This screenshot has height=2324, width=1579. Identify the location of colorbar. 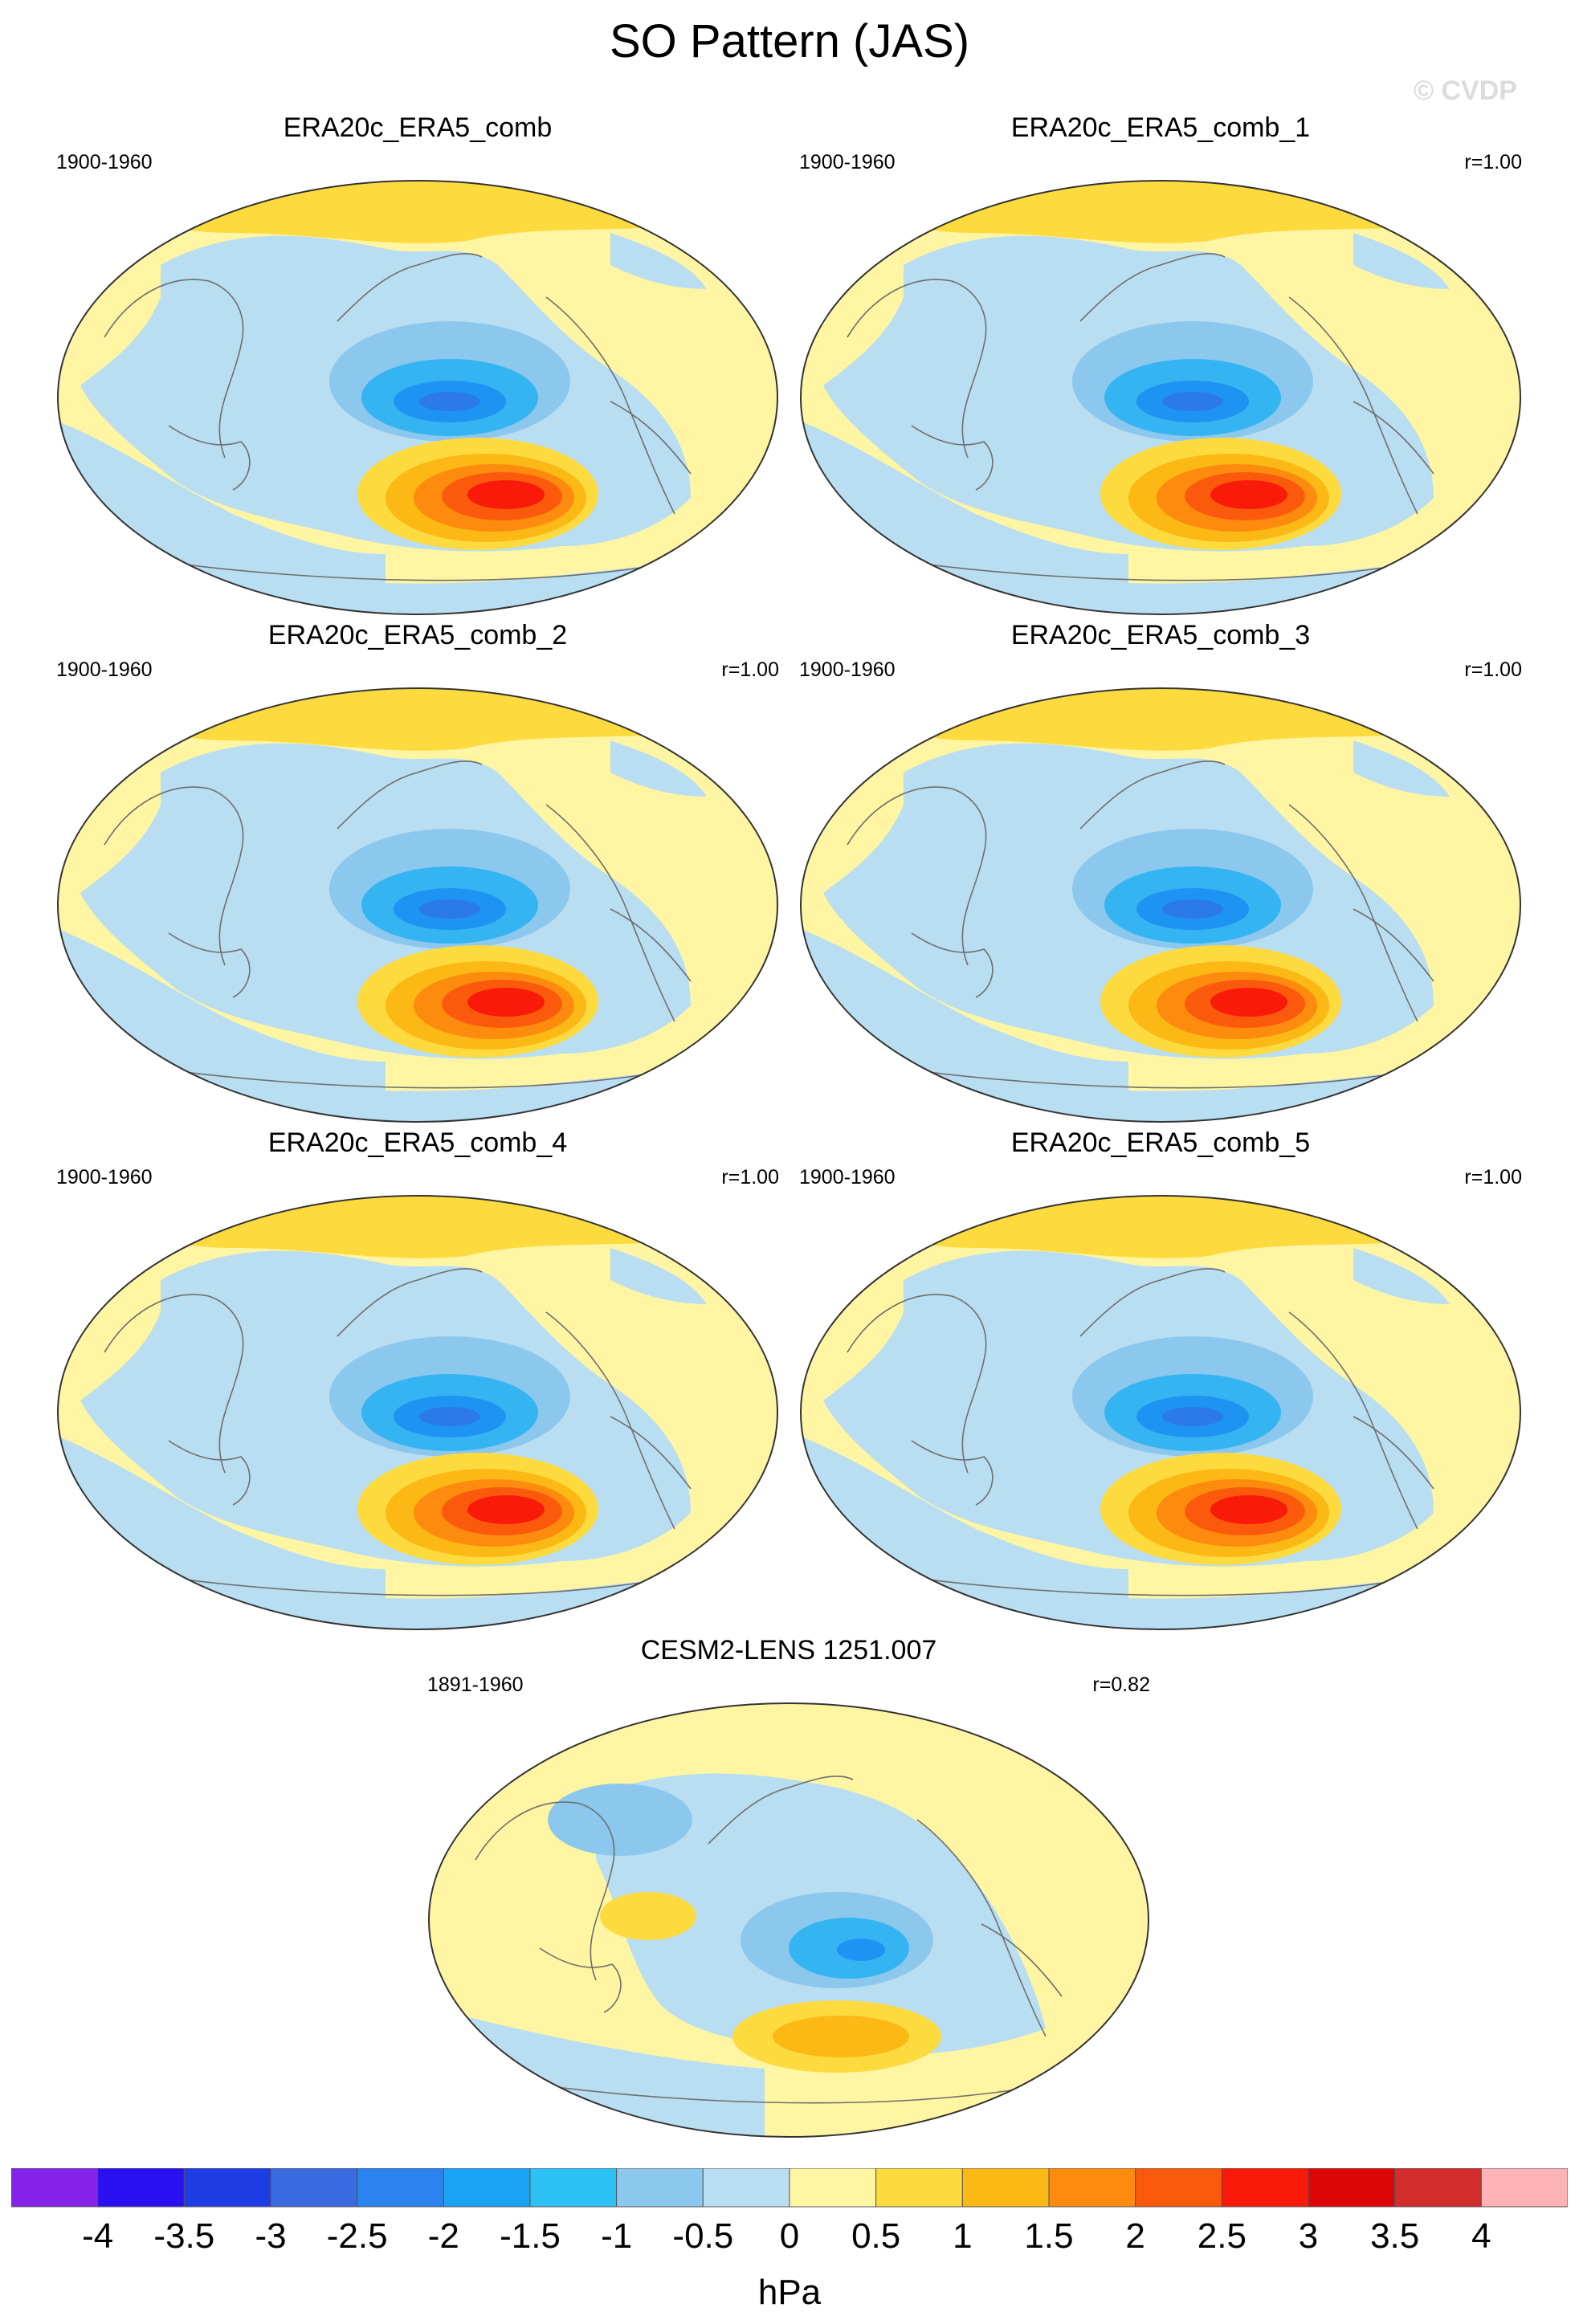
(789, 2188).